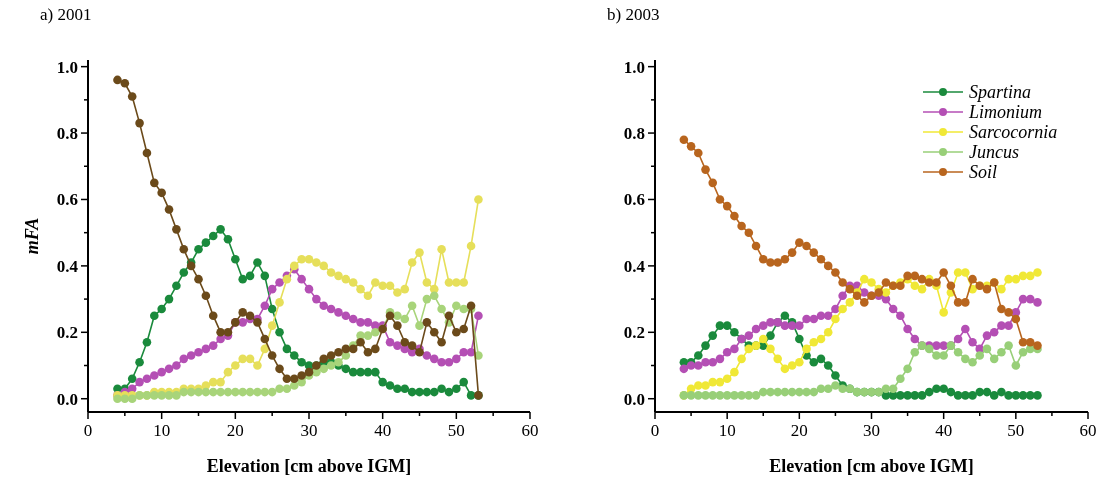  I want to click on y-axis-title: mFA, so click(32, 236).